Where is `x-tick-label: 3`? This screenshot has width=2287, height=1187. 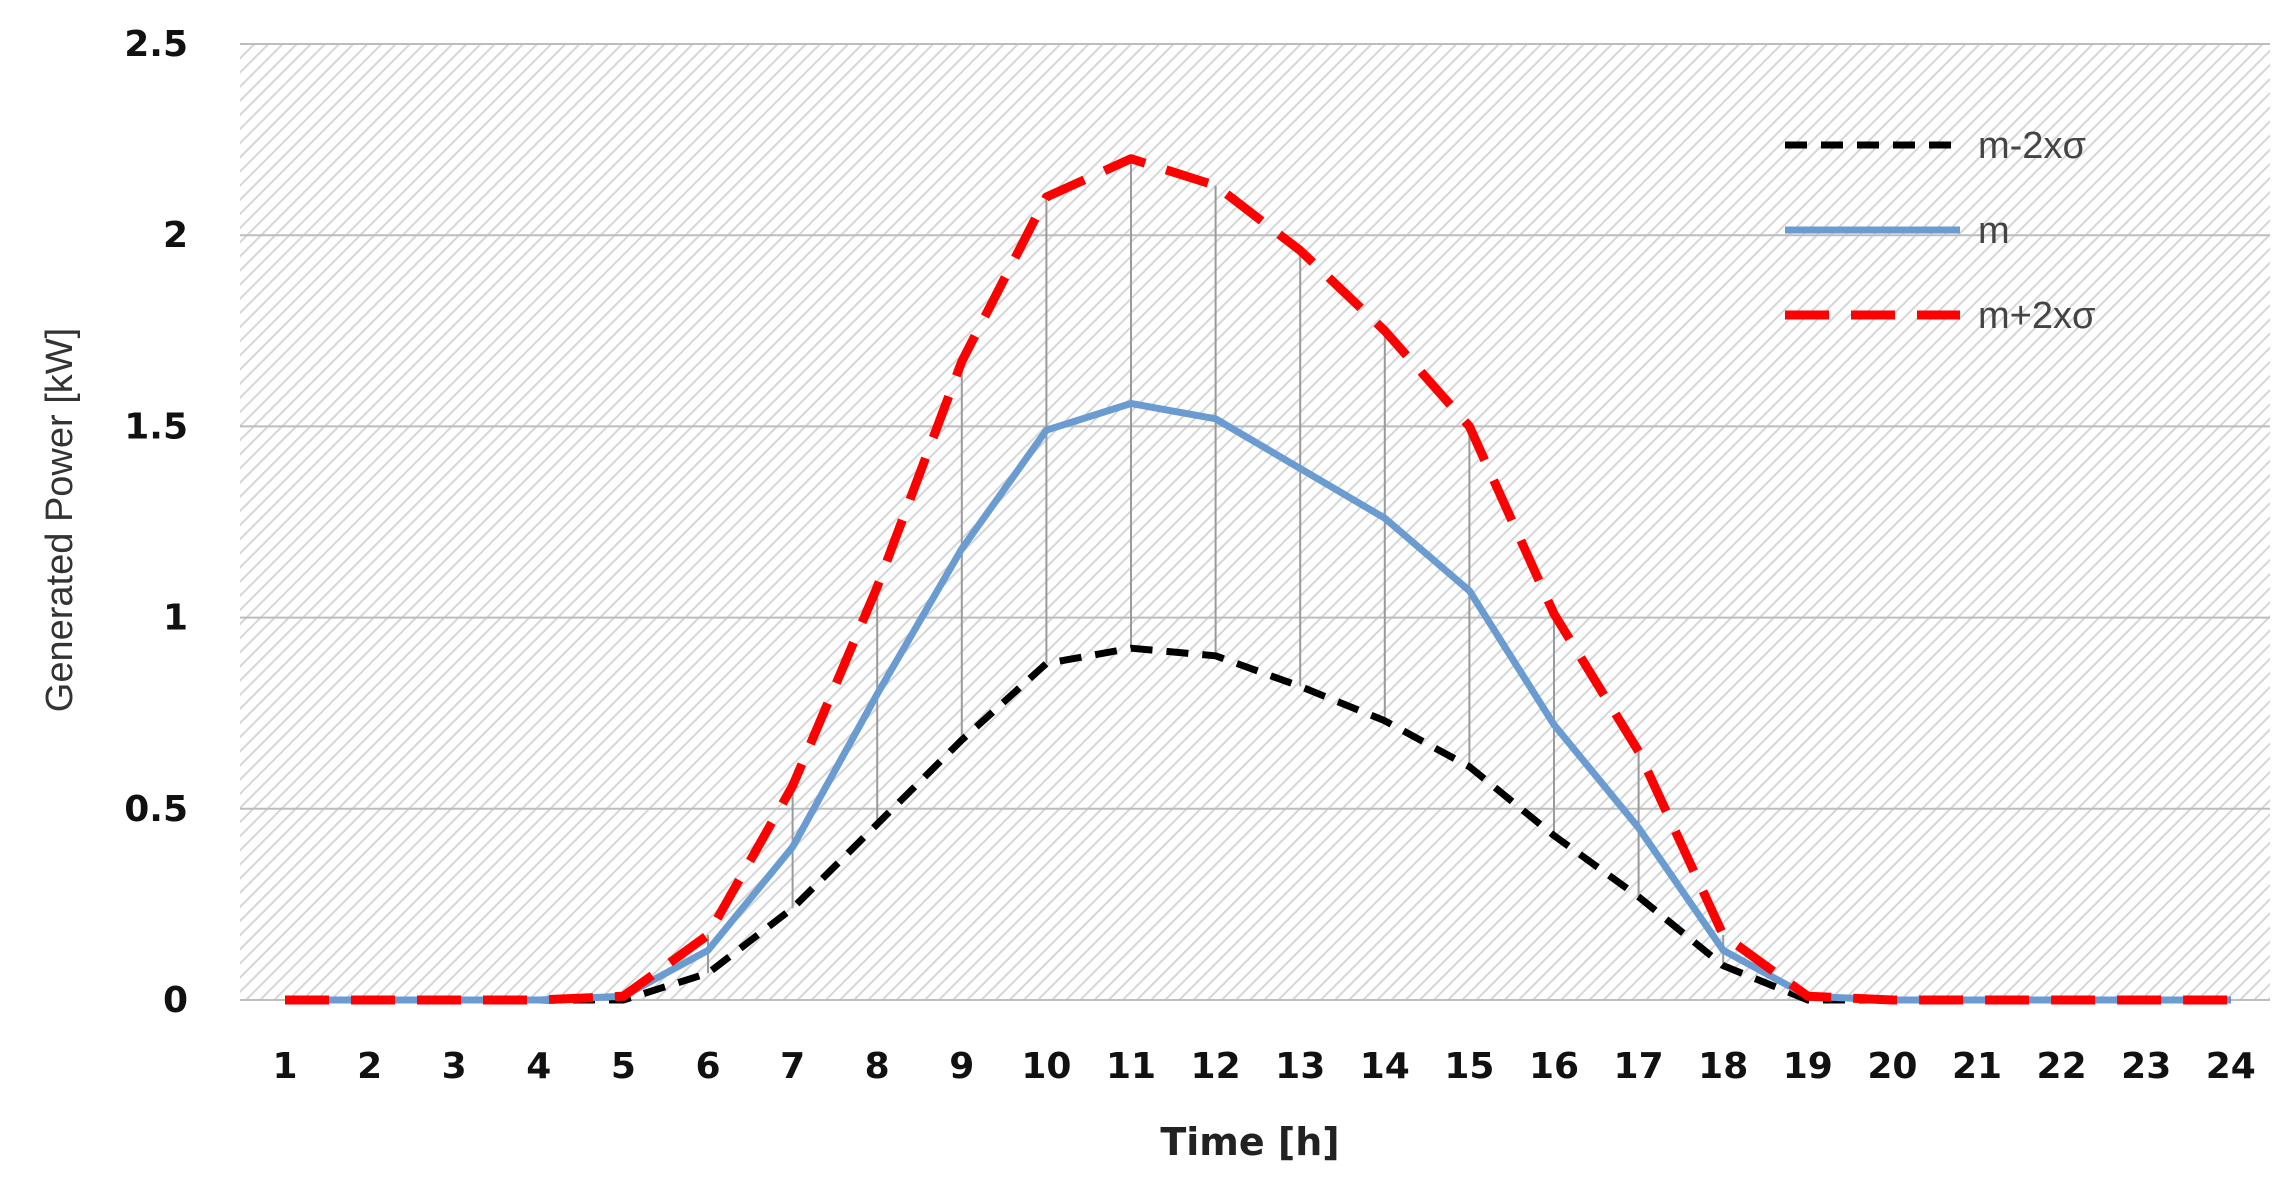 x-tick-label: 3 is located at coordinates (454, 1066).